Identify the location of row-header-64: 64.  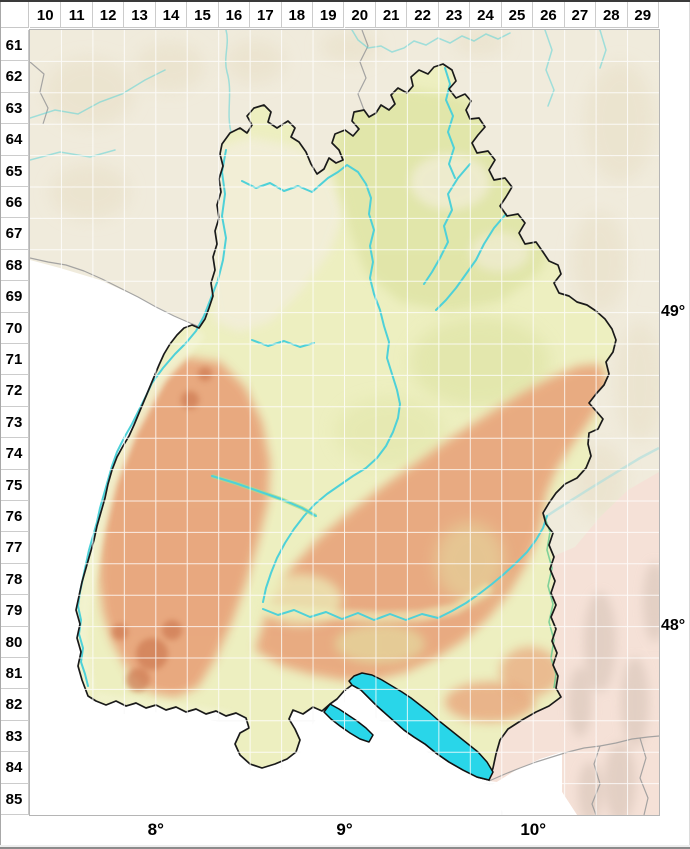
(14, 140).